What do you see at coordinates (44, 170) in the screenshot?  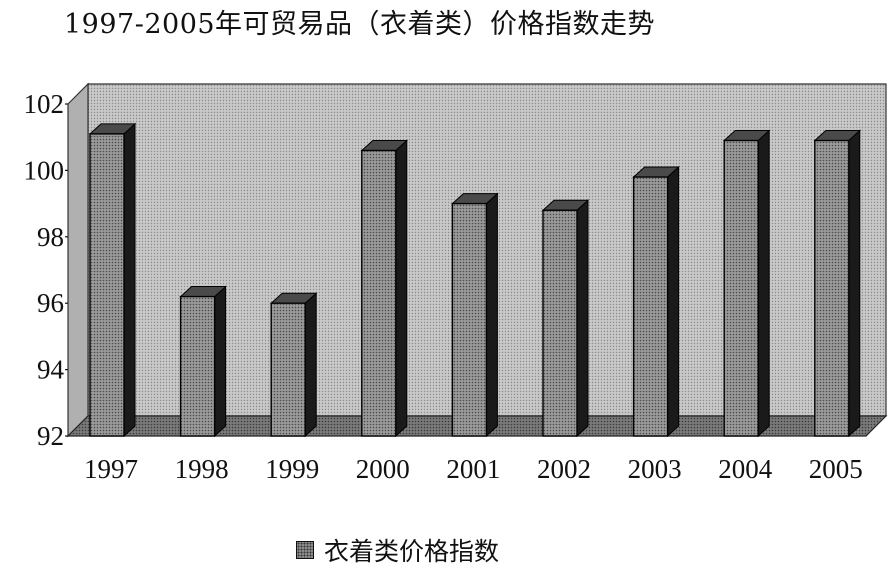 I see `y-tick-label: 100` at bounding box center [44, 170].